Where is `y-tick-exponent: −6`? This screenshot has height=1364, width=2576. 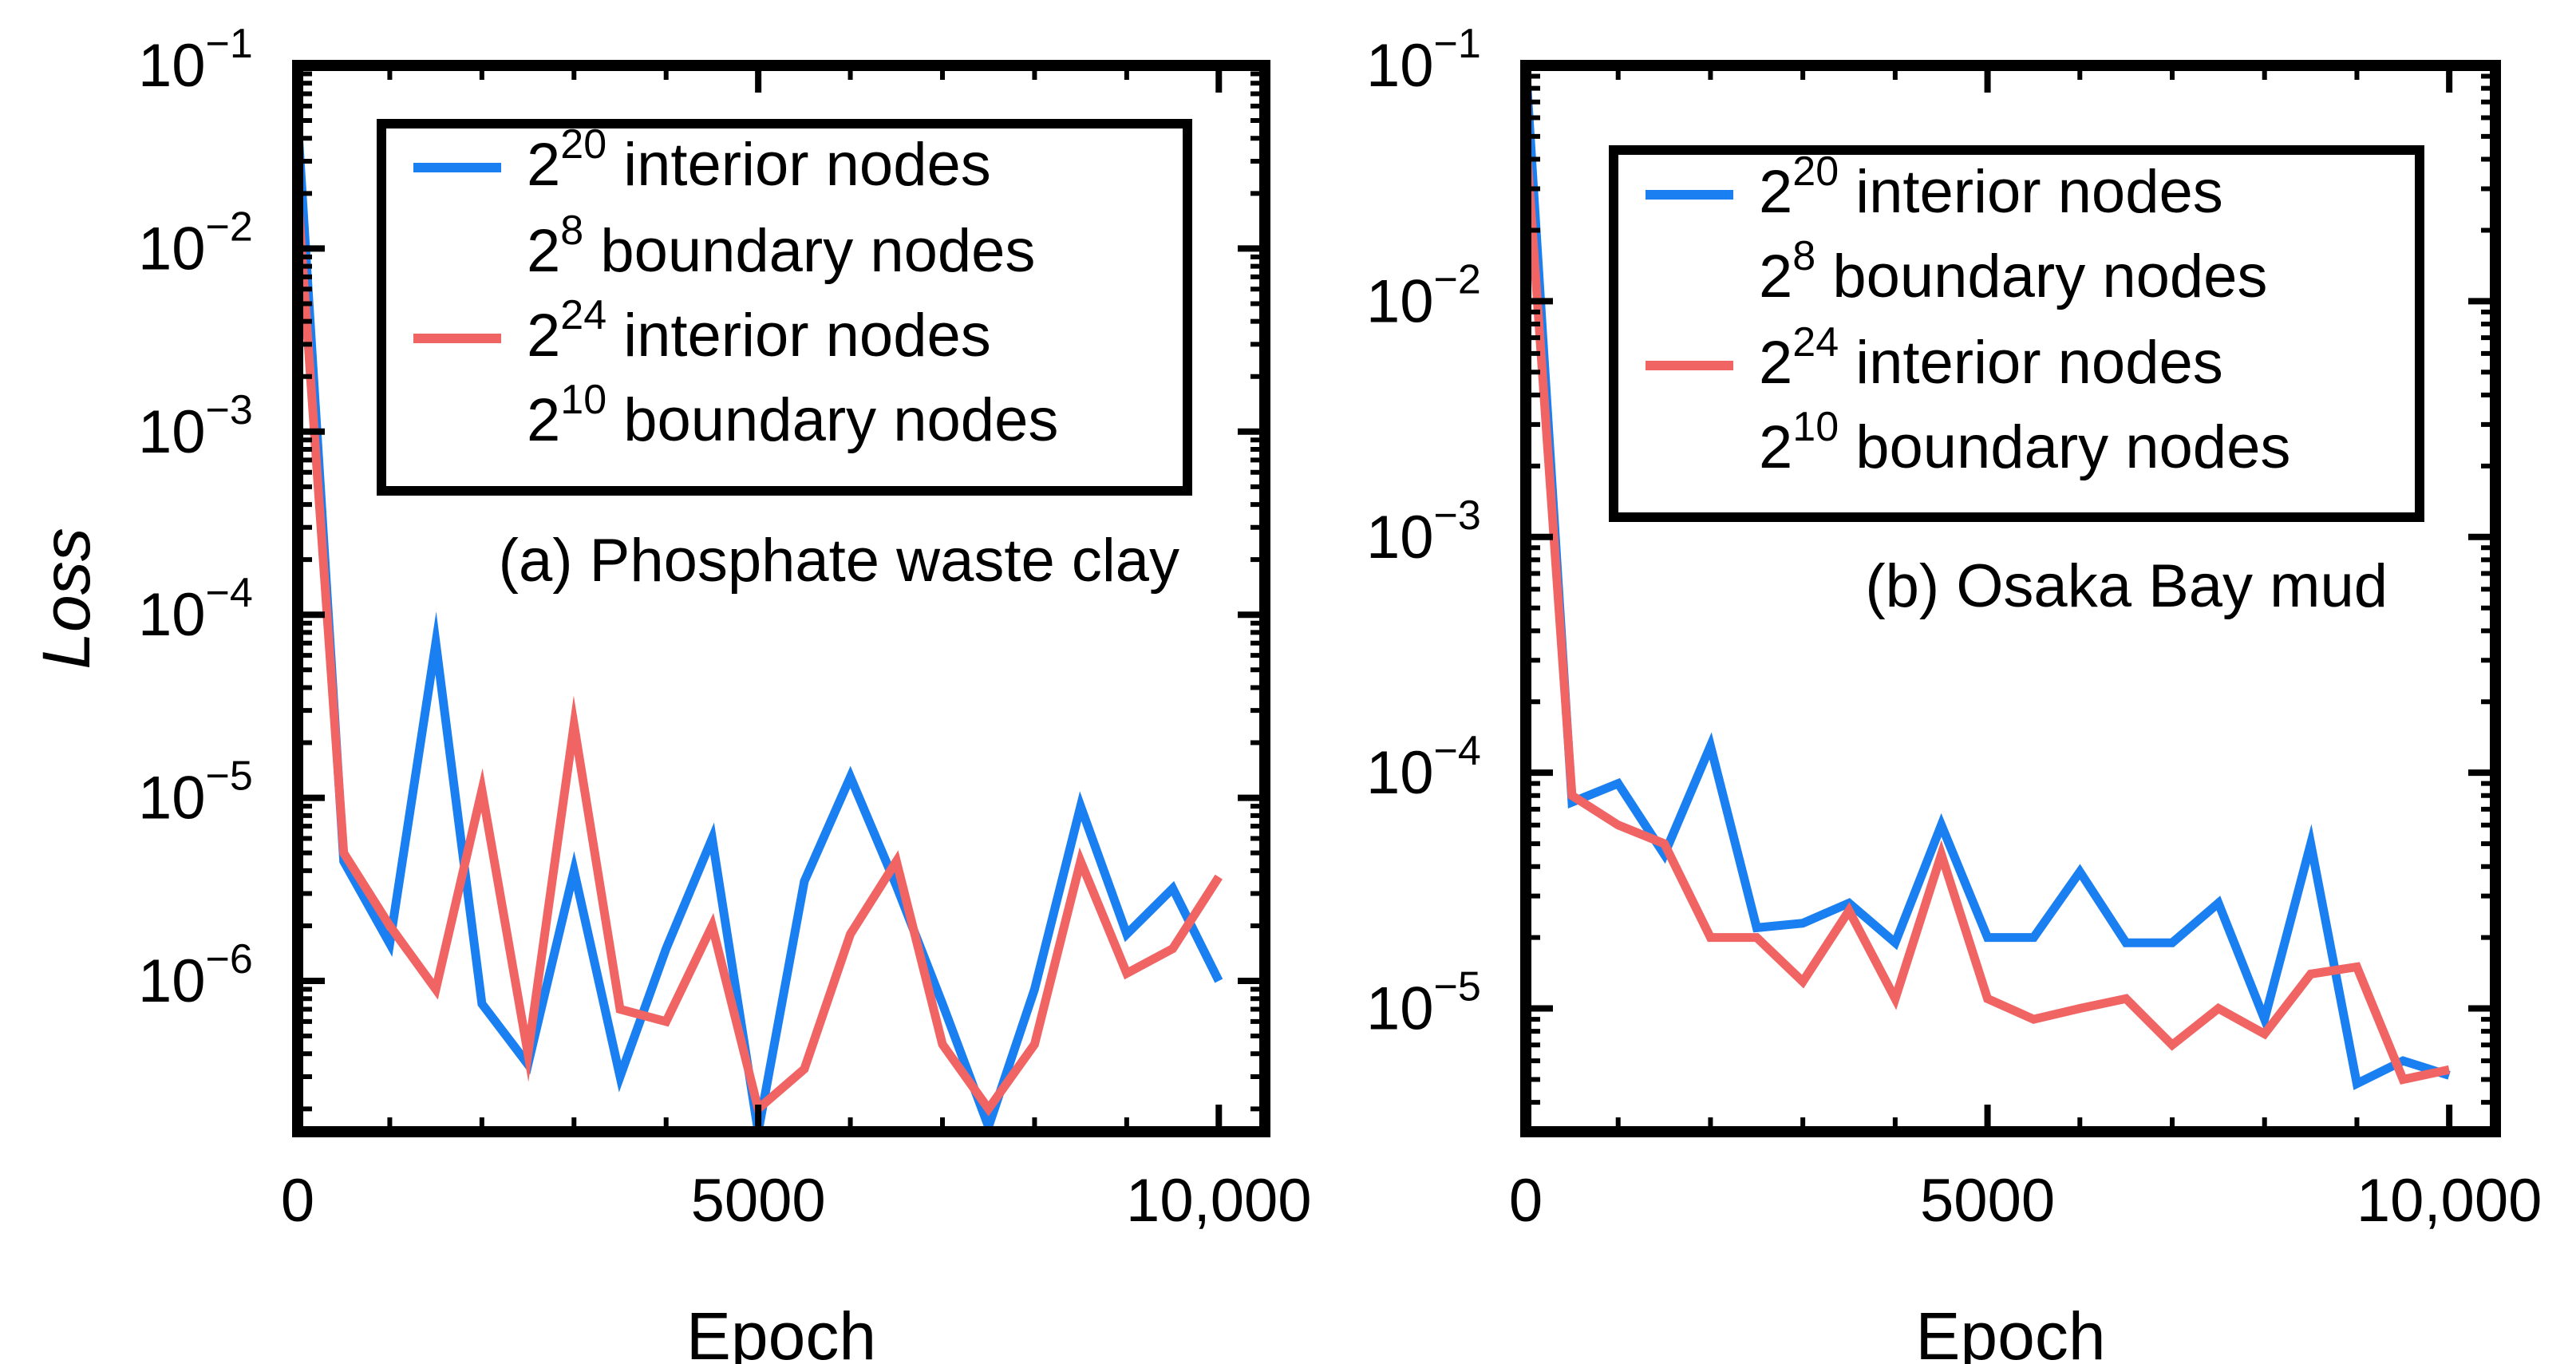
y-tick-exponent: −6 is located at coordinates (229, 959).